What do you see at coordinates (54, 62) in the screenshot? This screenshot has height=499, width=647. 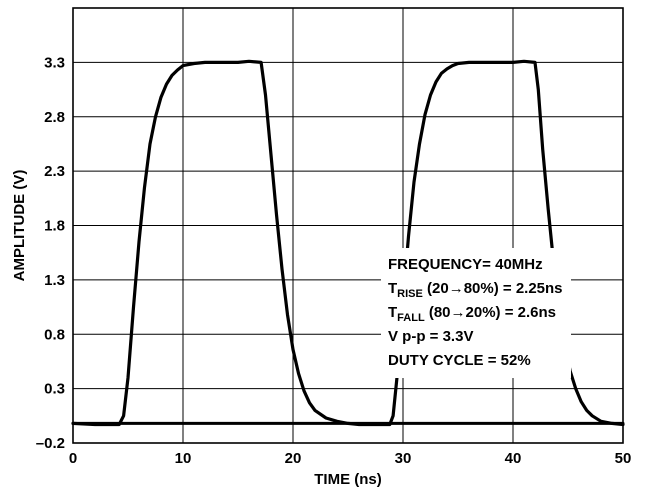 I see `y-tick-label: 3.3` at bounding box center [54, 62].